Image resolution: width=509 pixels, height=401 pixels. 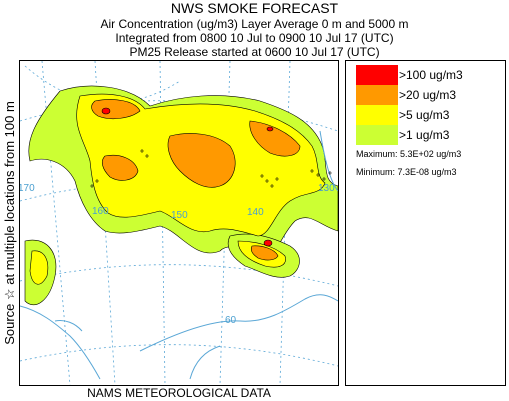 What do you see at coordinates (409, 154) in the screenshot?
I see `max-concentration: Maximum: 5.3E+02 ug/m3` at bounding box center [409, 154].